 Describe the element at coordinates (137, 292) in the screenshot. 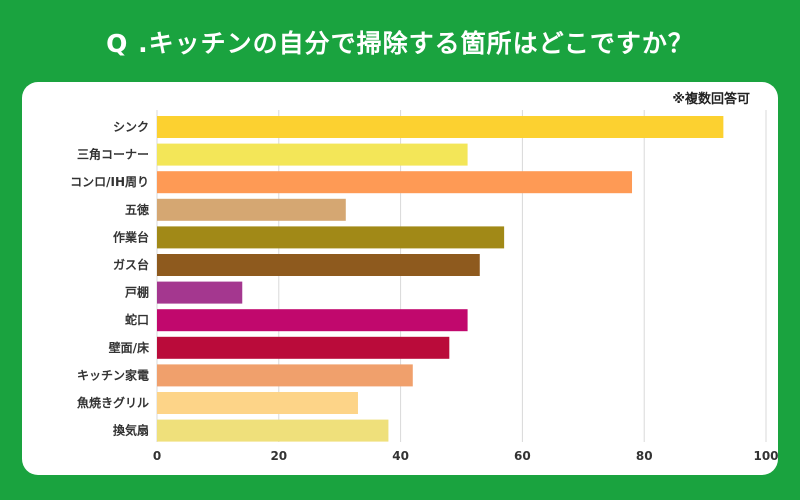

I see `category-label: 戸棚` at that location.